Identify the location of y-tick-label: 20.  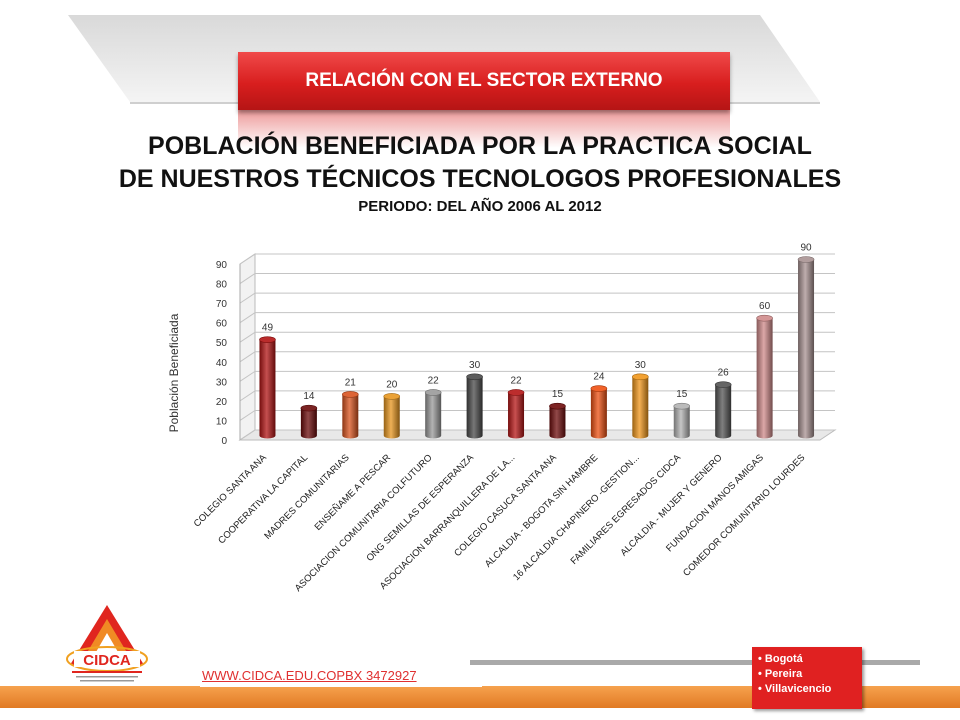
(222, 402).